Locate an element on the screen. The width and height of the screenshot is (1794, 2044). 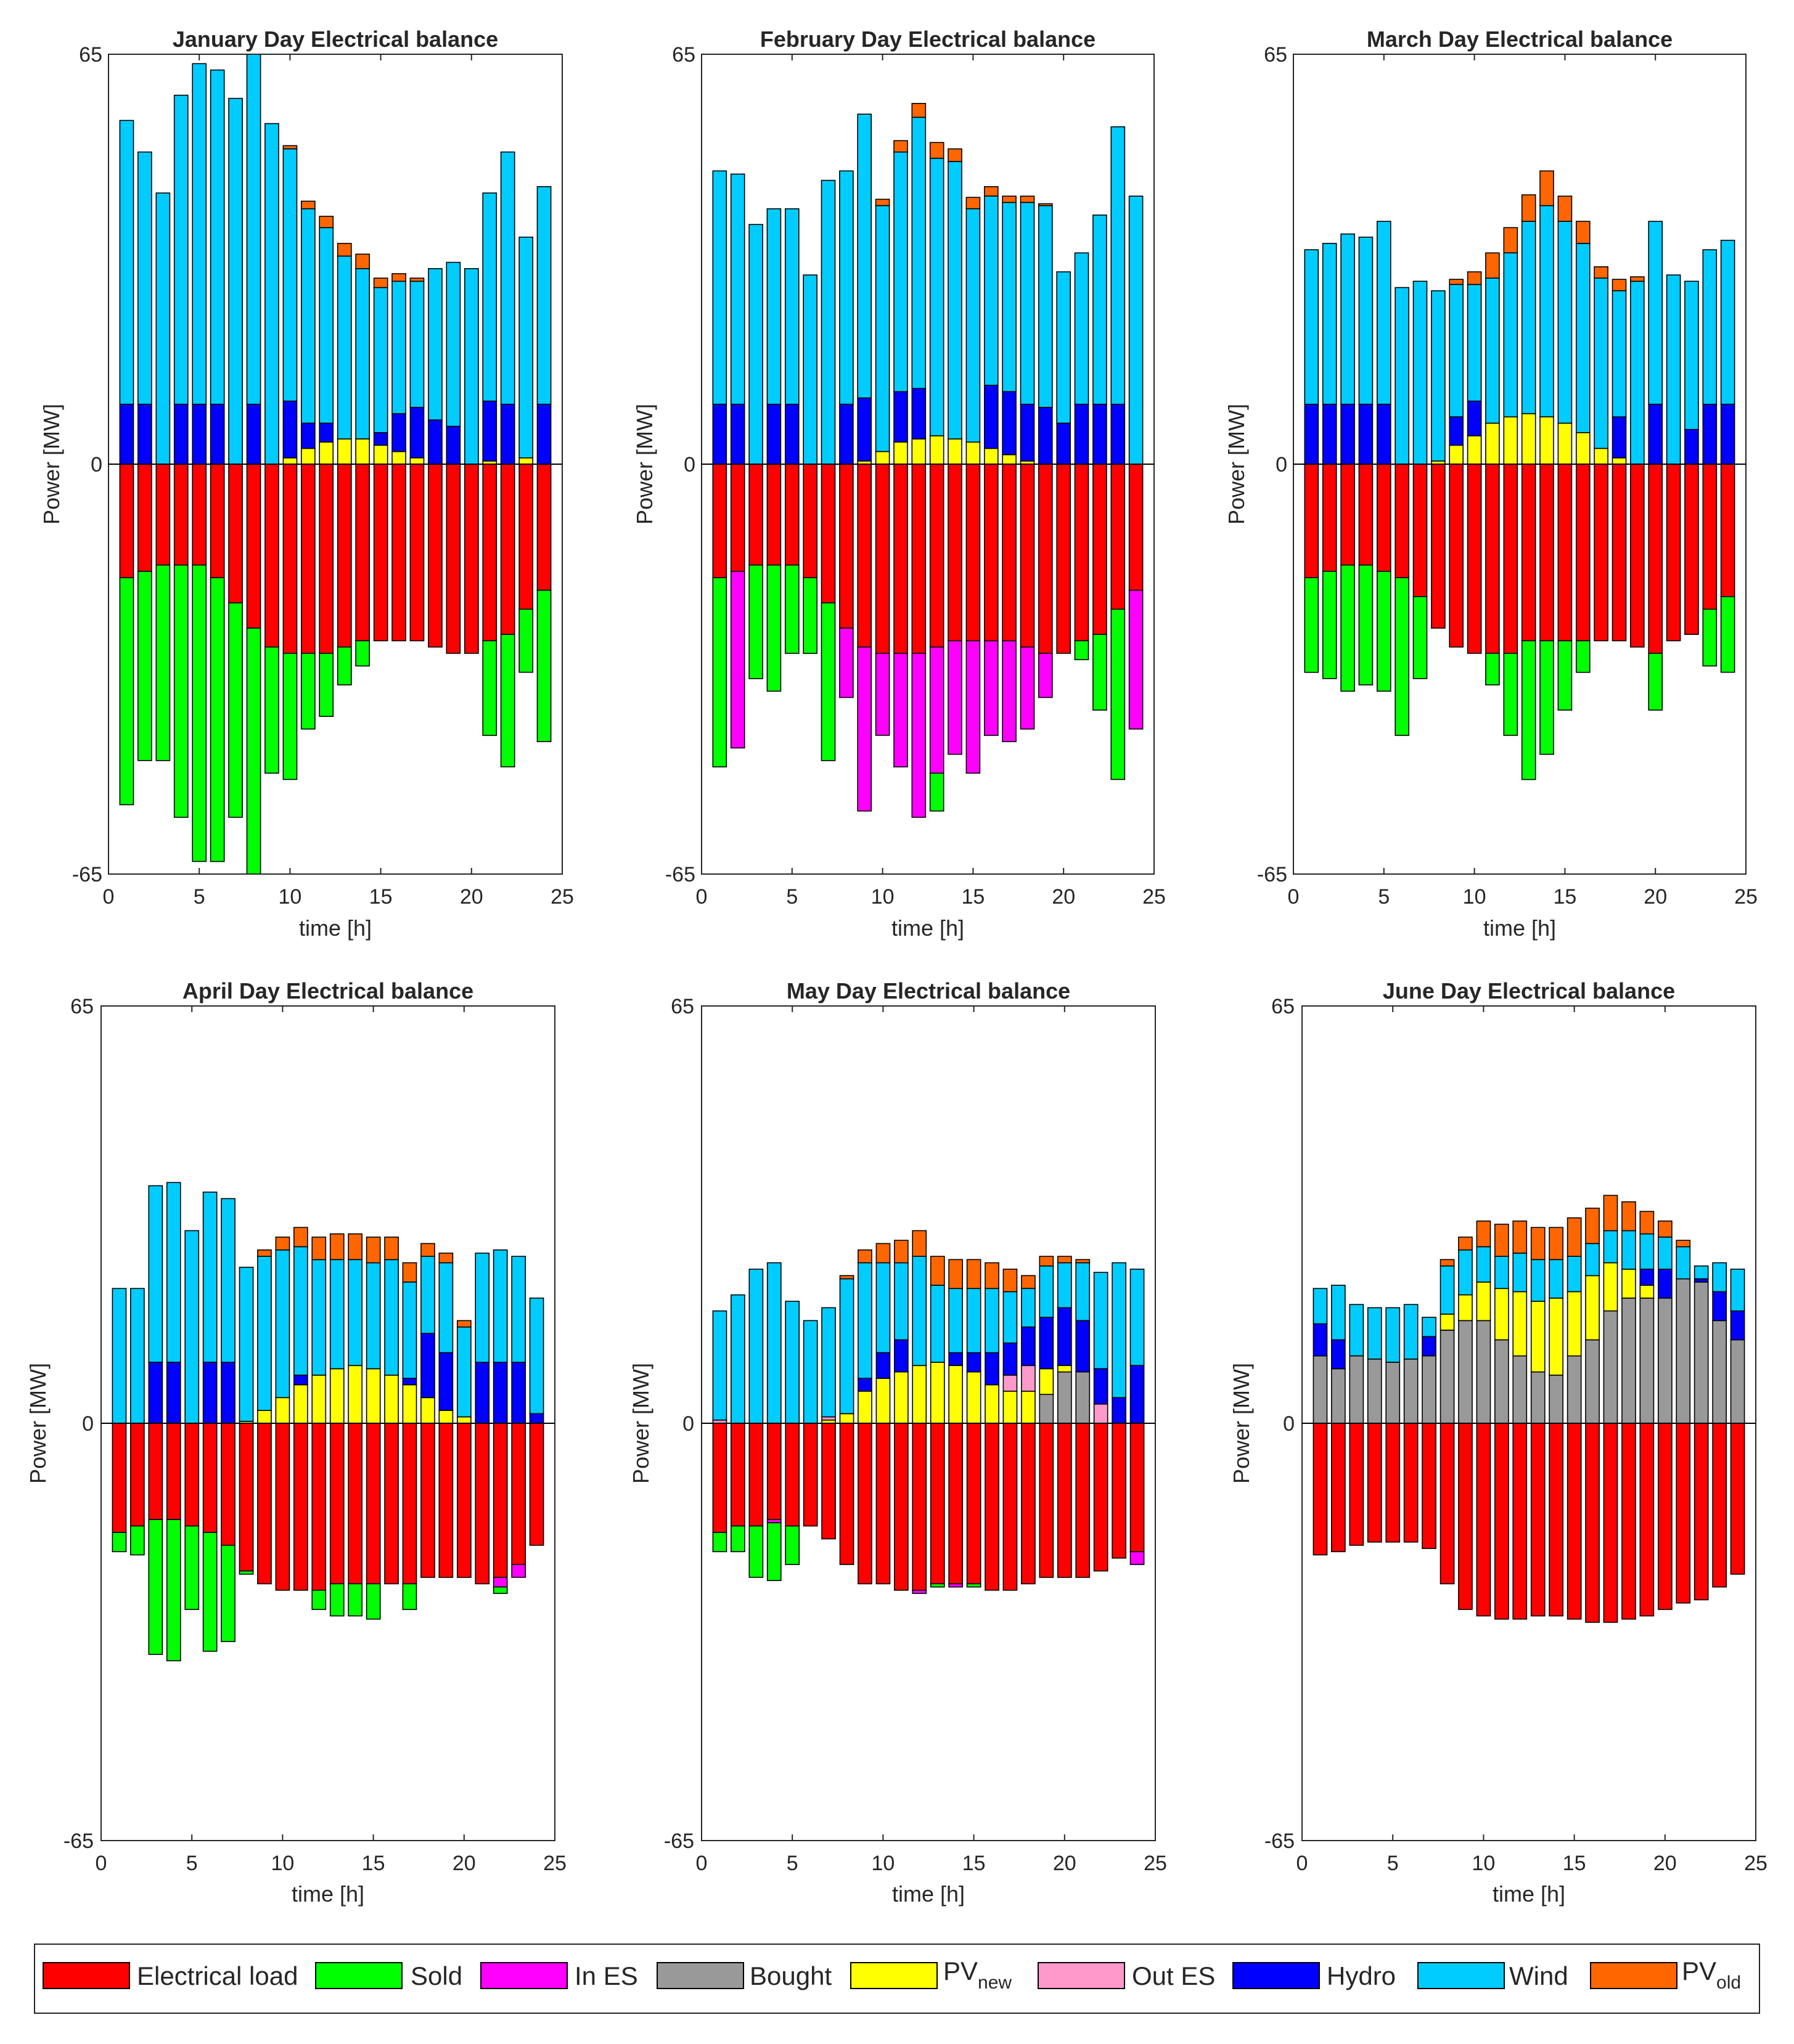
legend-swatch-out-es is located at coordinates (1081, 1975).